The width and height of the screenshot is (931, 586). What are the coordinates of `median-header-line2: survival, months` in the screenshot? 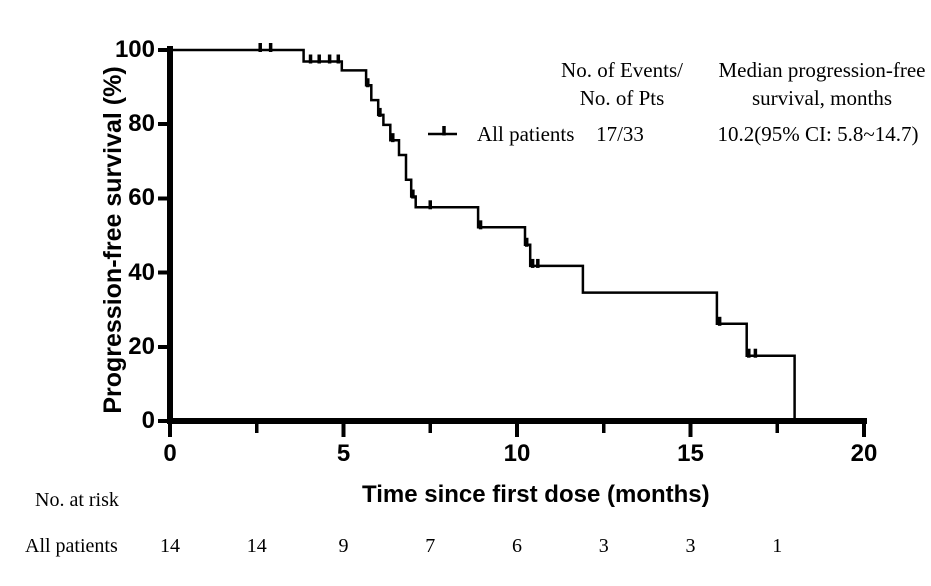 It's located at (822, 98).